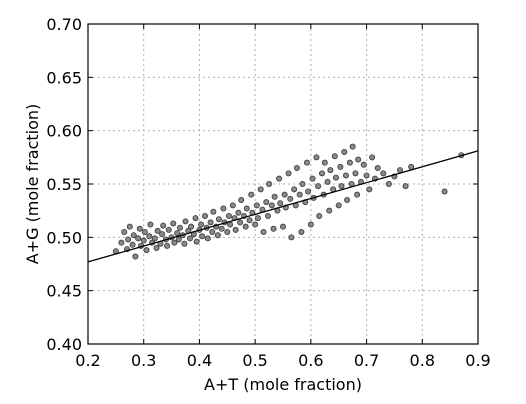 The height and width of the screenshot is (404, 526). I want to click on x-tick-label: 0.8, so click(422, 360).